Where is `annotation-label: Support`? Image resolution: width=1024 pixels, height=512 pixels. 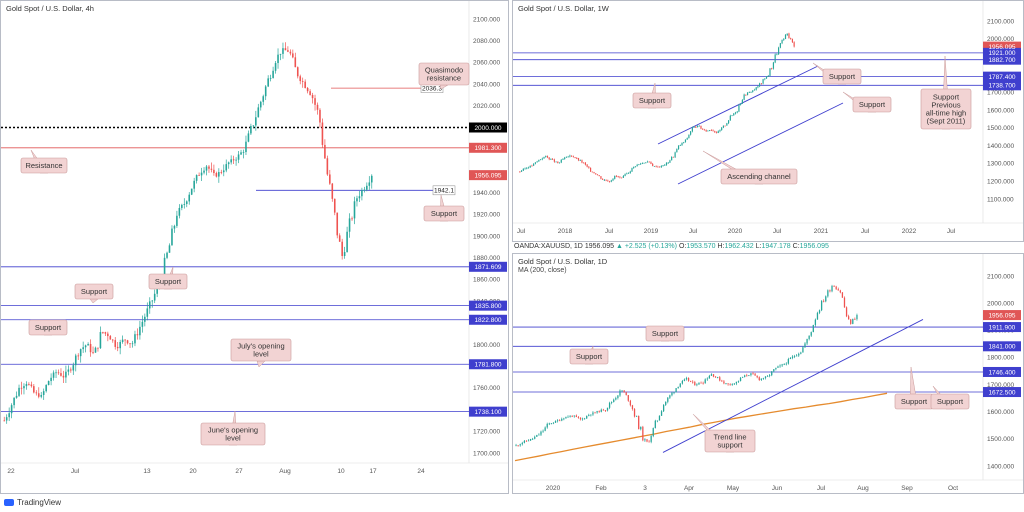 annotation-label: Support is located at coordinates (950, 401).